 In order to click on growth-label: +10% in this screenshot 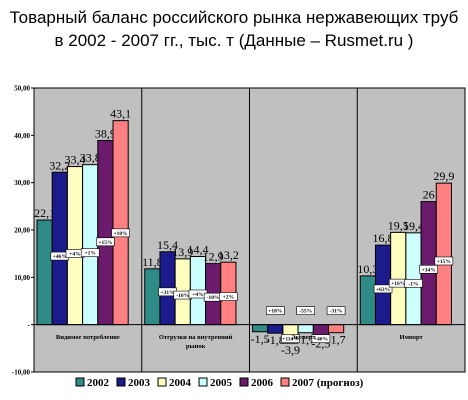, I will do `click(121, 234)`.